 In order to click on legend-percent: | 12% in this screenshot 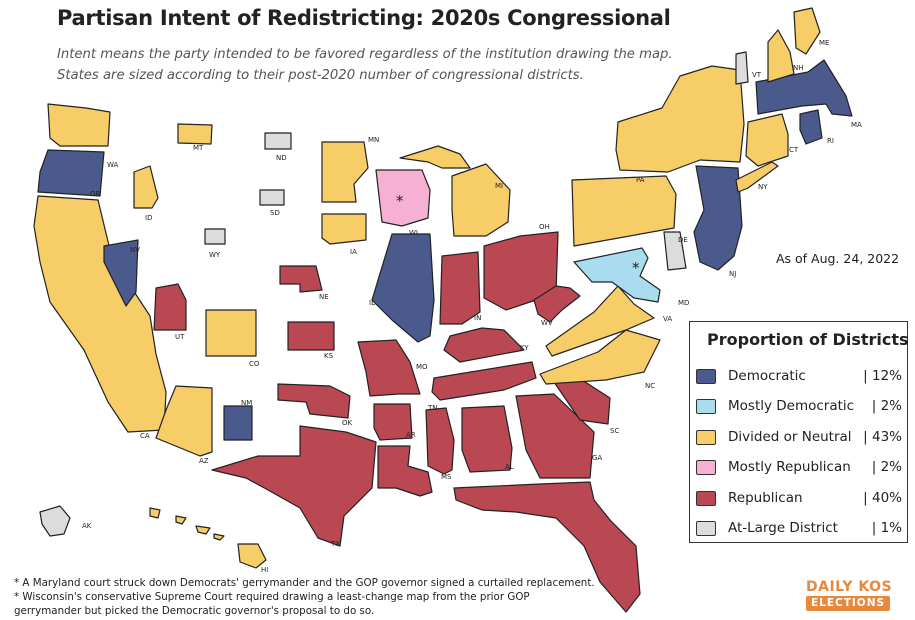, I will do `click(882, 376)`.